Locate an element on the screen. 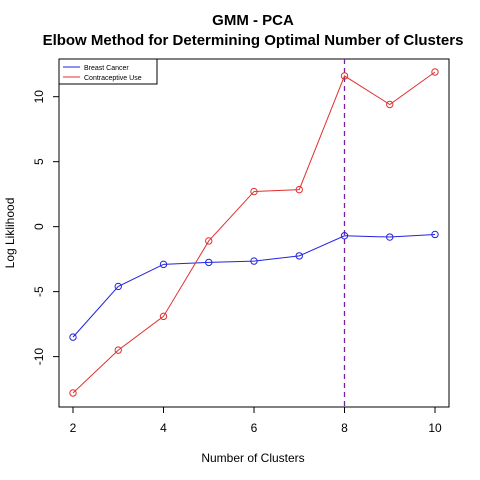 The image size is (480, 480). x-tick-label: 4 is located at coordinates (163, 428).